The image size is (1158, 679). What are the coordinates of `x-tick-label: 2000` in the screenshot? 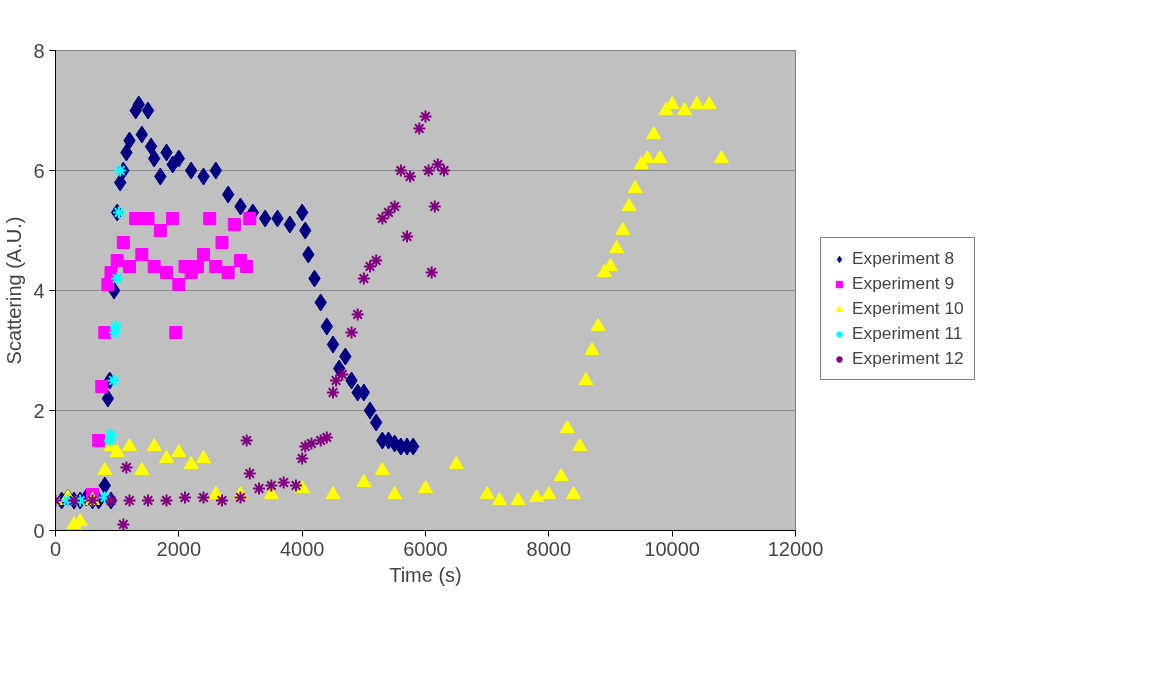 It's located at (179, 548).